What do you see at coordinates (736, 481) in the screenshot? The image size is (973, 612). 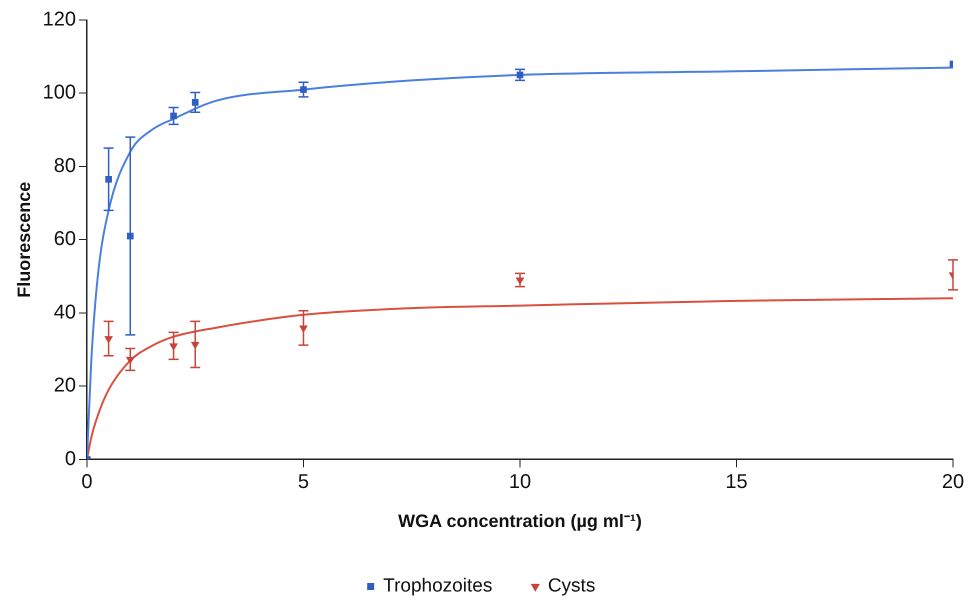 I see `x-tick-label: 15` at bounding box center [736, 481].